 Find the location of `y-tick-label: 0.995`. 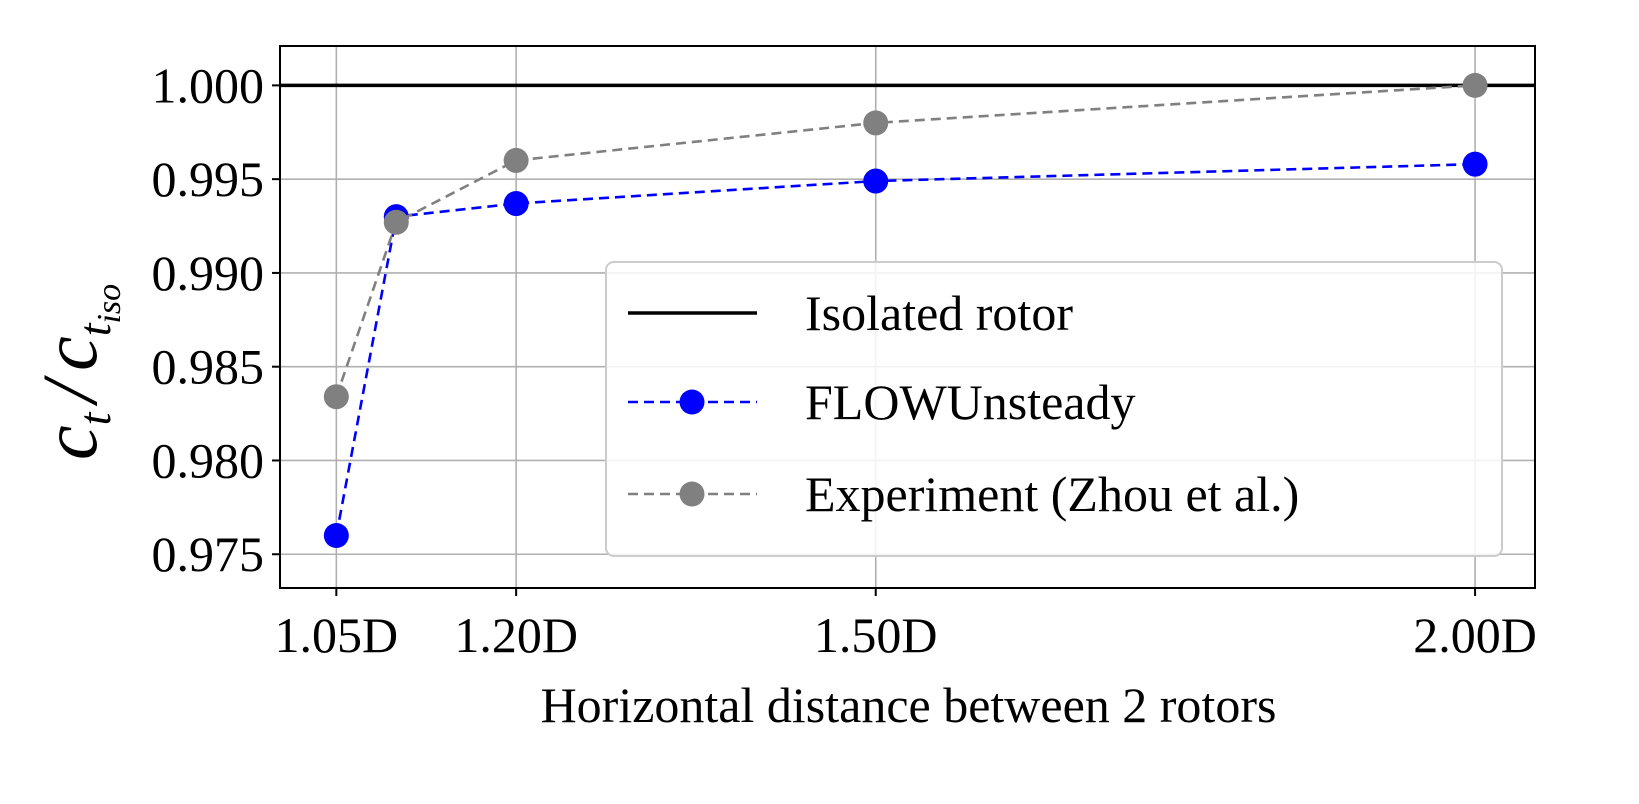

y-tick-label: 0.995 is located at coordinates (208, 179).